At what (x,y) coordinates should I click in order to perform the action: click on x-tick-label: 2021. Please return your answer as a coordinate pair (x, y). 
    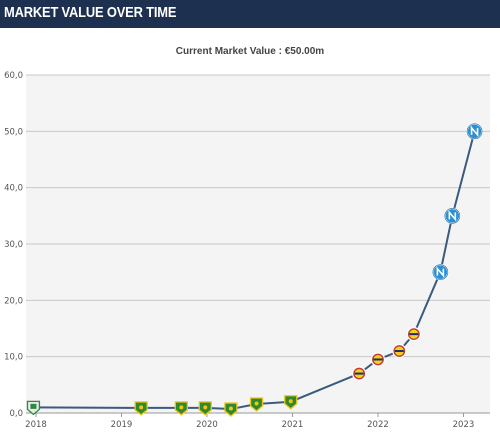
    Looking at the image, I should click on (293, 425).